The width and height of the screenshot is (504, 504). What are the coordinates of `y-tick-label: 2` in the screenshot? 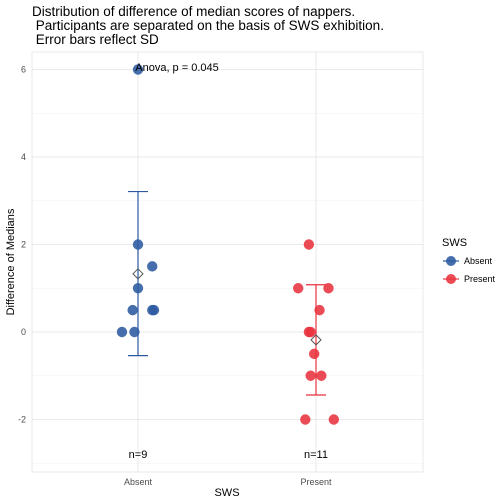 It's located at (23, 245).